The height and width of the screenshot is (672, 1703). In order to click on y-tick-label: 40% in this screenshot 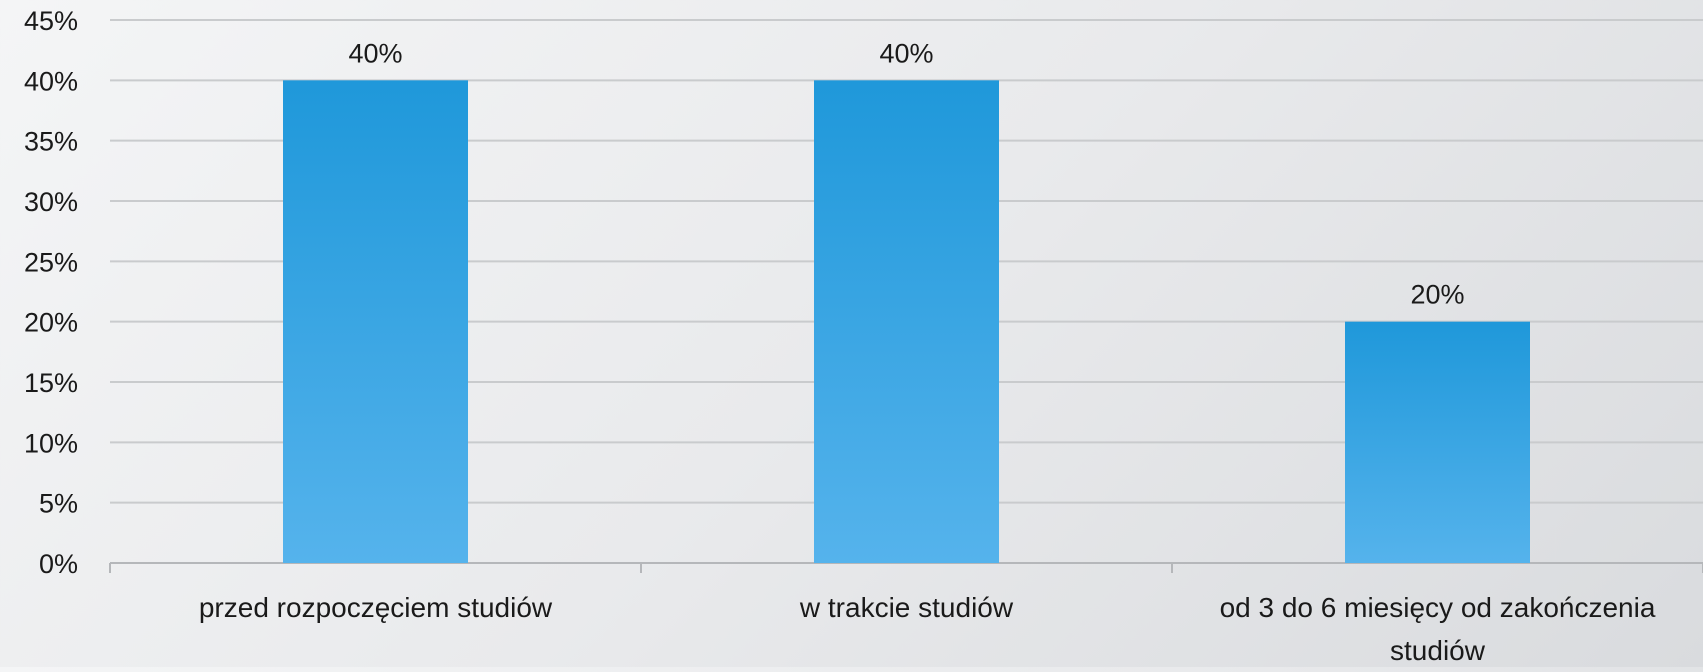, I will do `click(51, 81)`.